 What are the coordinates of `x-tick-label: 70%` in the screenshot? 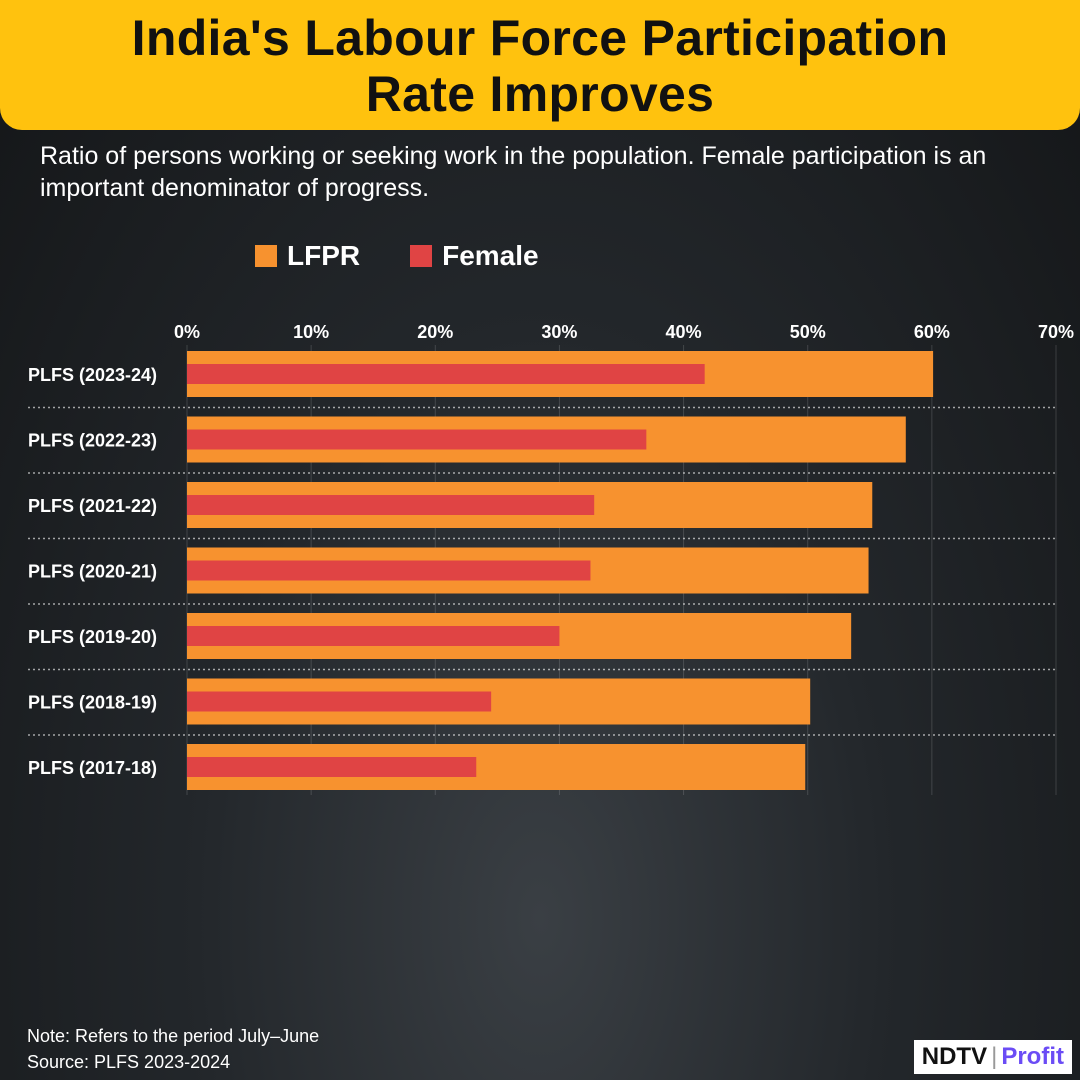 It's located at (1056, 332).